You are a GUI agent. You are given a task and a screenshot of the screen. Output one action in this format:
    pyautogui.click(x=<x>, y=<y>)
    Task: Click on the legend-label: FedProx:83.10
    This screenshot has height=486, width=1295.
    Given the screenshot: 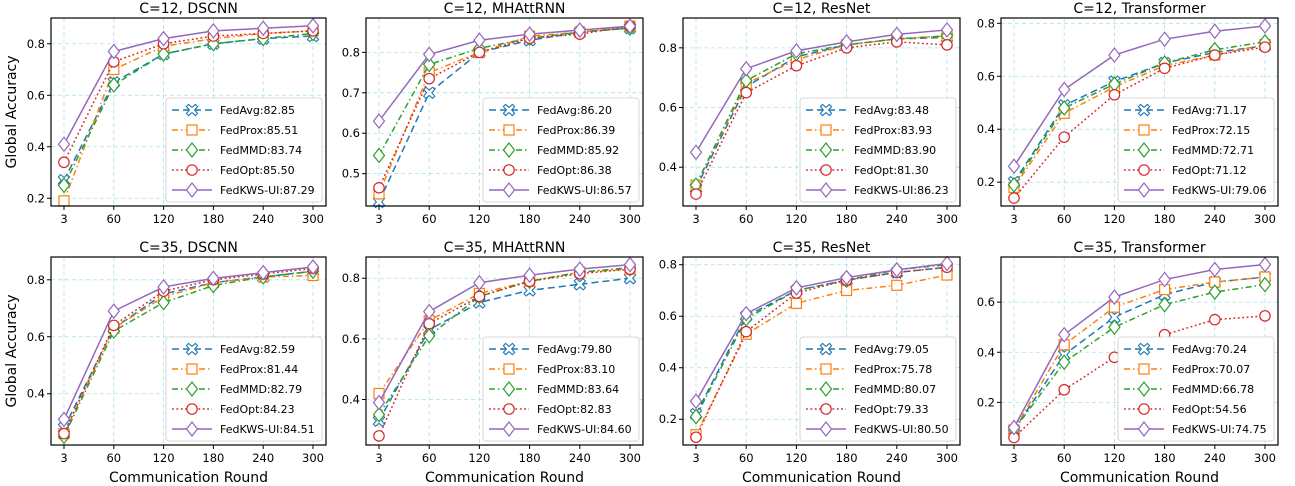 What is the action you would take?
    pyautogui.click(x=576, y=369)
    